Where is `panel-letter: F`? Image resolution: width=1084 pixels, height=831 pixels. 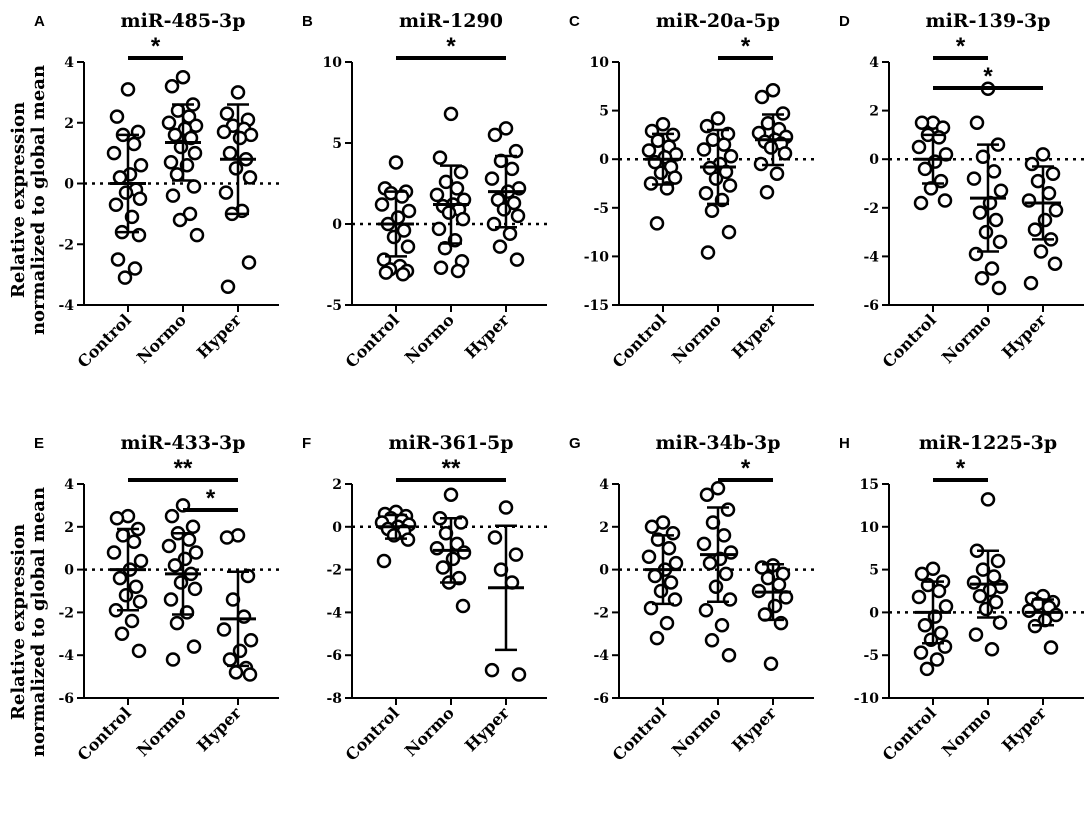
panel-letter: F is located at coordinates (306, 443).